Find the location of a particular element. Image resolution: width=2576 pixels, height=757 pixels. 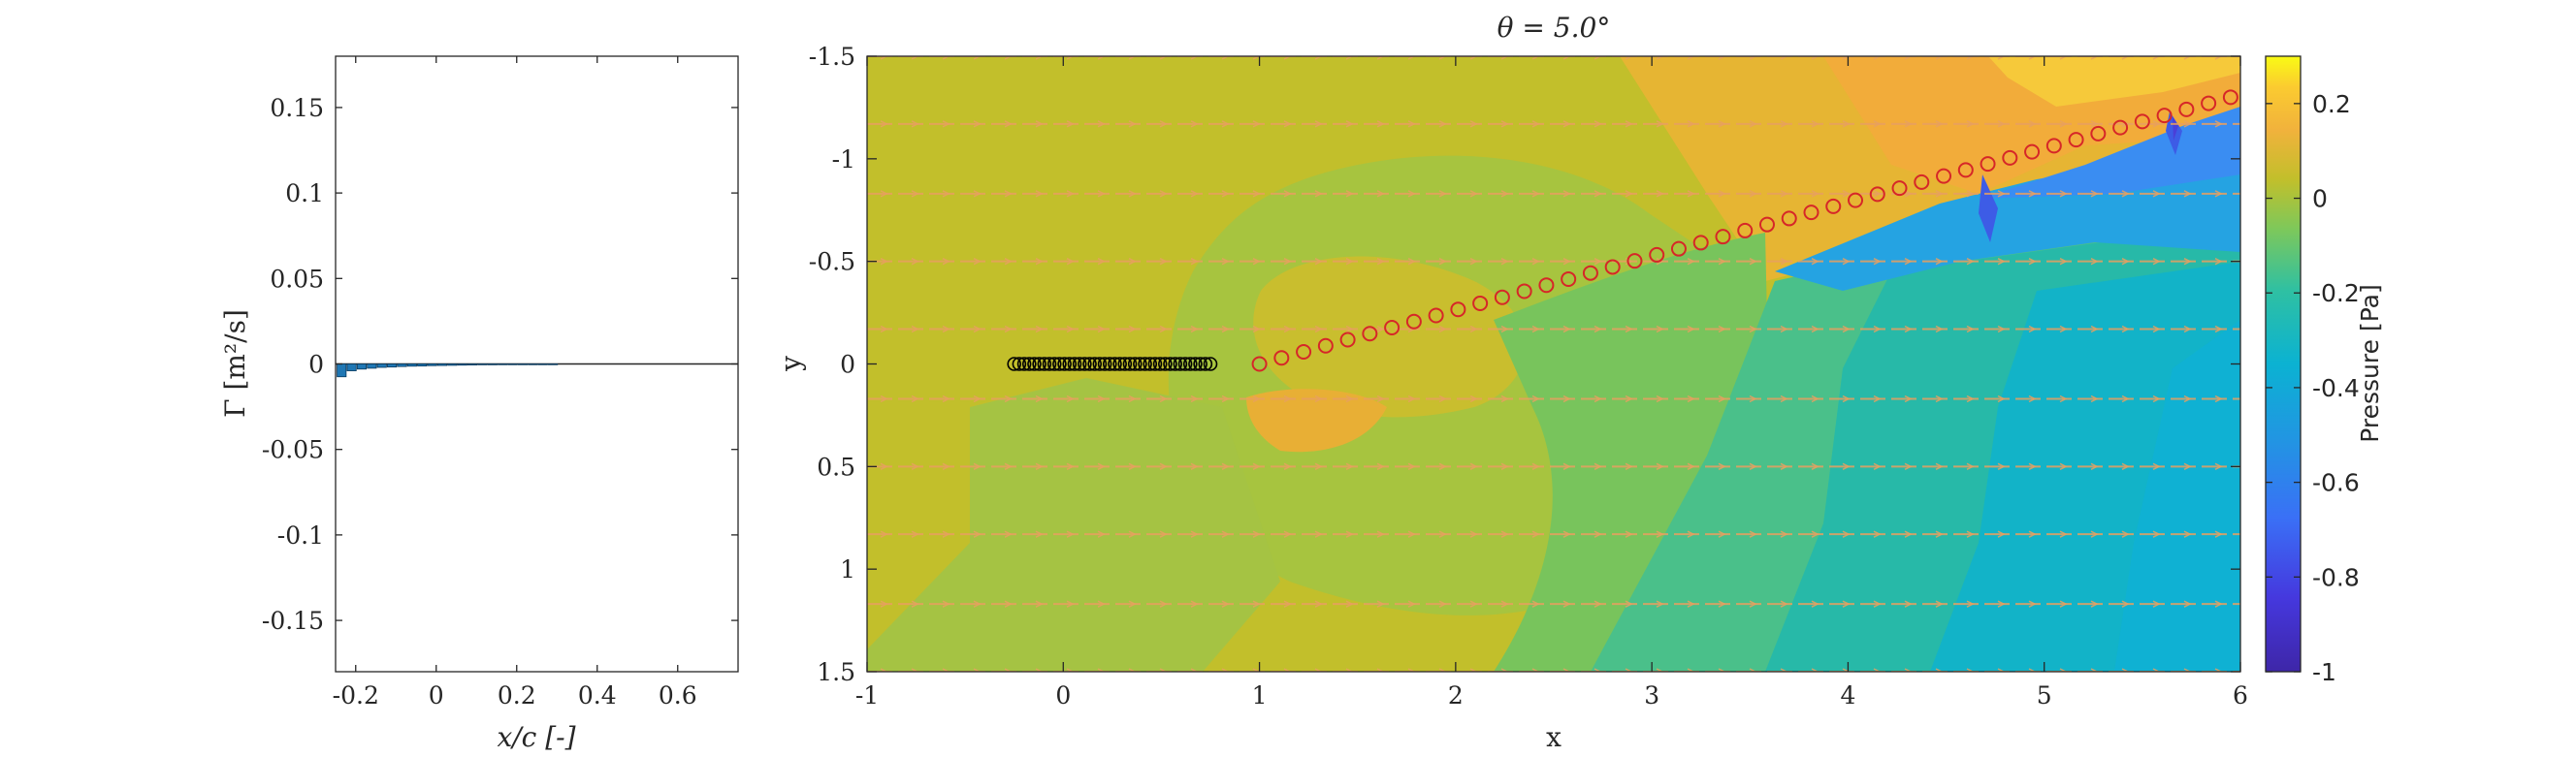

chart-title: θ = 5.0° is located at coordinates (1554, 28).